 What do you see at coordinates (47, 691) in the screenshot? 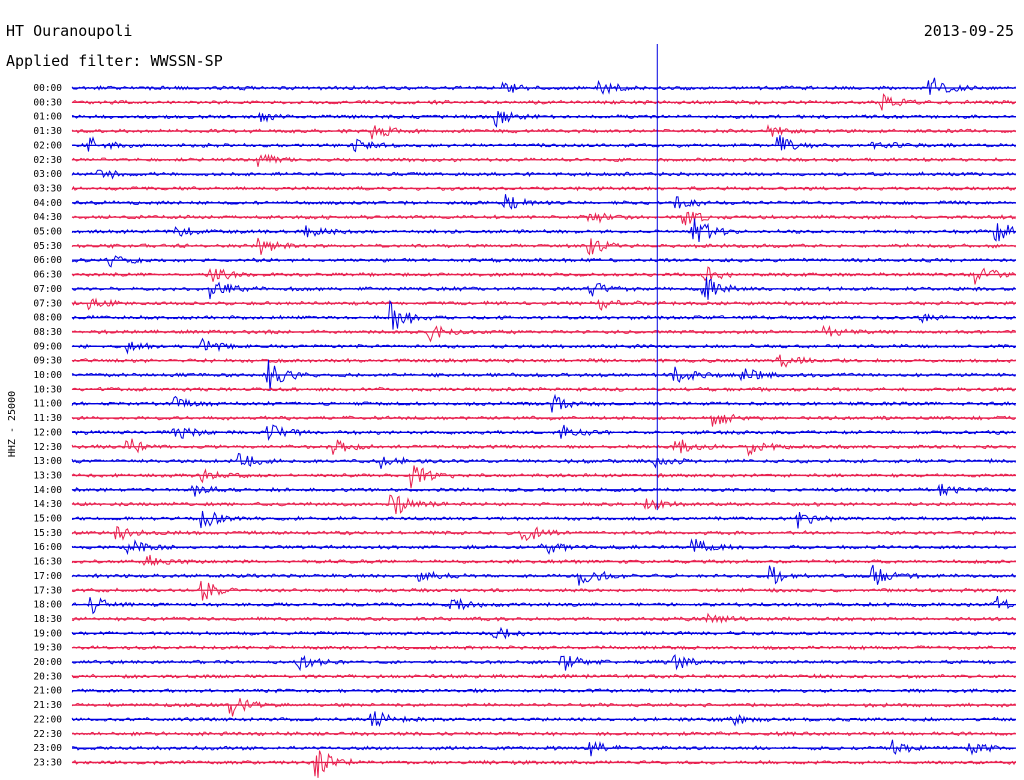
I see `time-label: 21:00` at bounding box center [47, 691].